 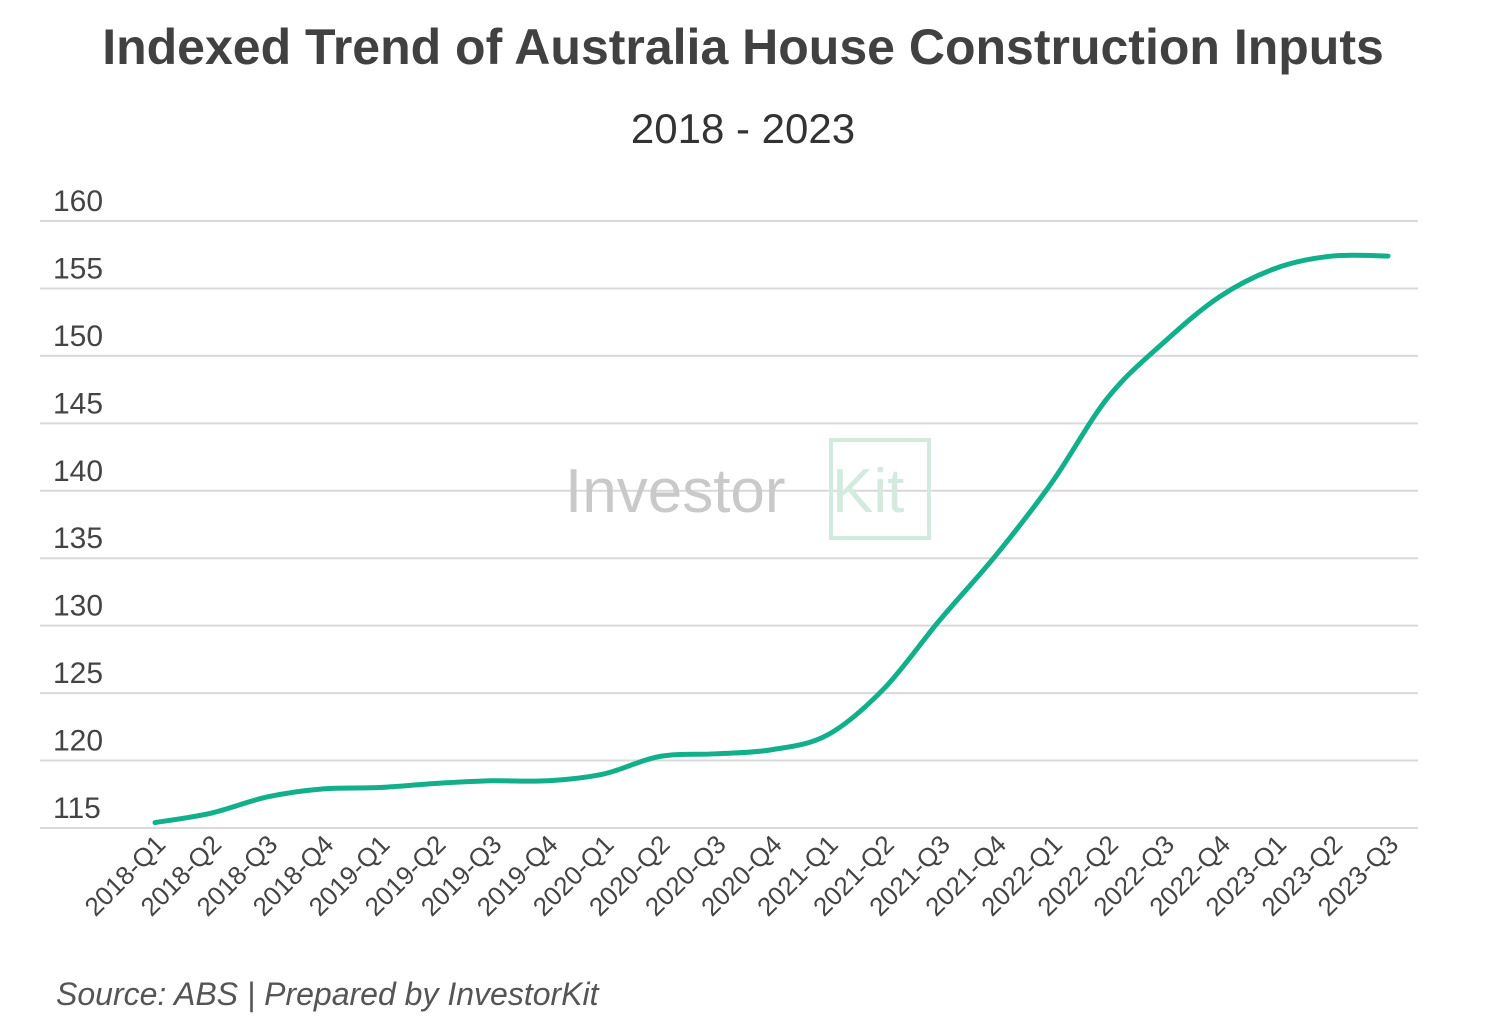 What do you see at coordinates (77, 808) in the screenshot?
I see `y-tick-label: 115` at bounding box center [77, 808].